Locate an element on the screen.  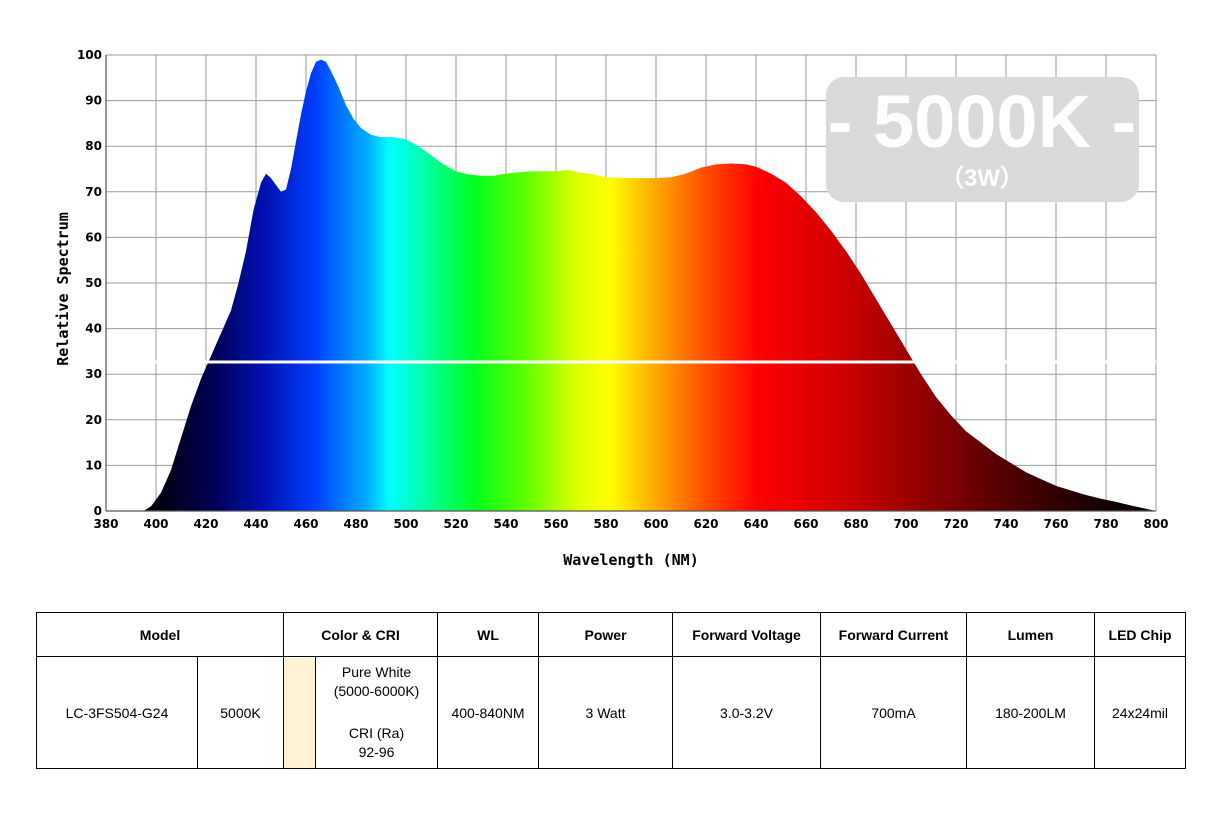
x-tick-label: 400 is located at coordinates (155, 524).